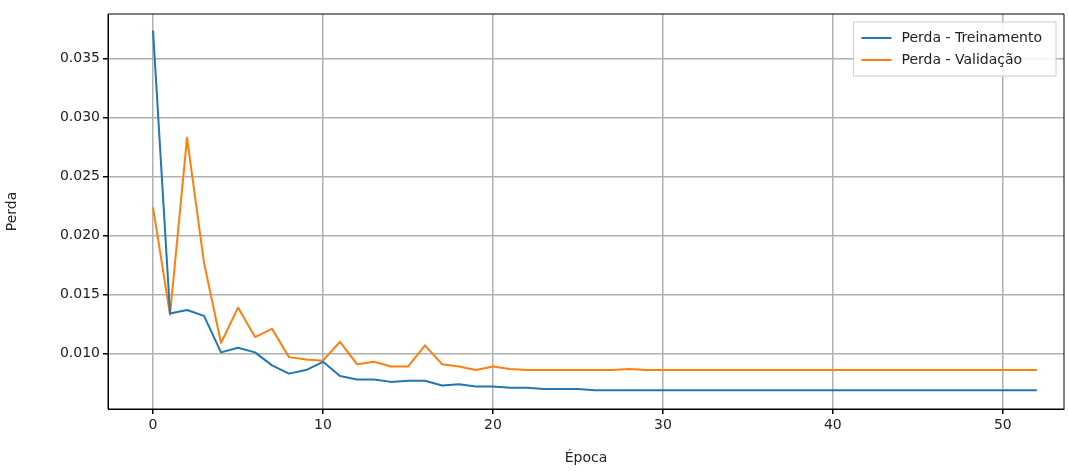 This screenshot has height=471, width=1069. What do you see at coordinates (1002, 424) in the screenshot?
I see `x-tick-label: 50` at bounding box center [1002, 424].